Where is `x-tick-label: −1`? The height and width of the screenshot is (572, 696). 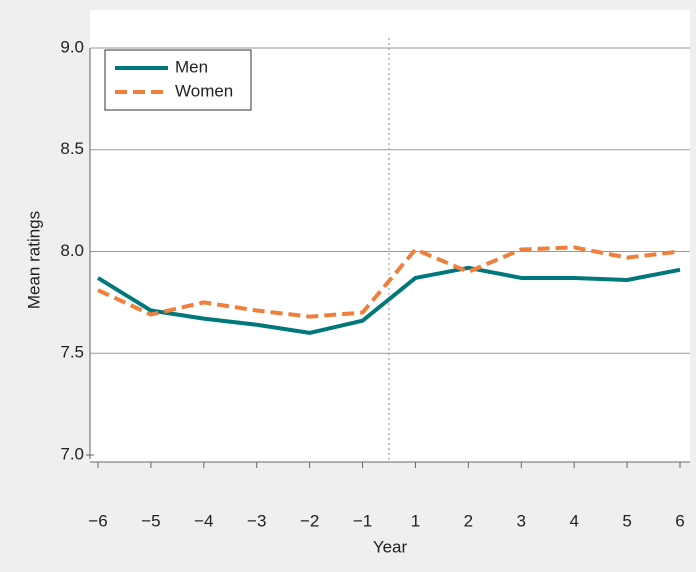
x-tick-label: −1 is located at coordinates (362, 520).